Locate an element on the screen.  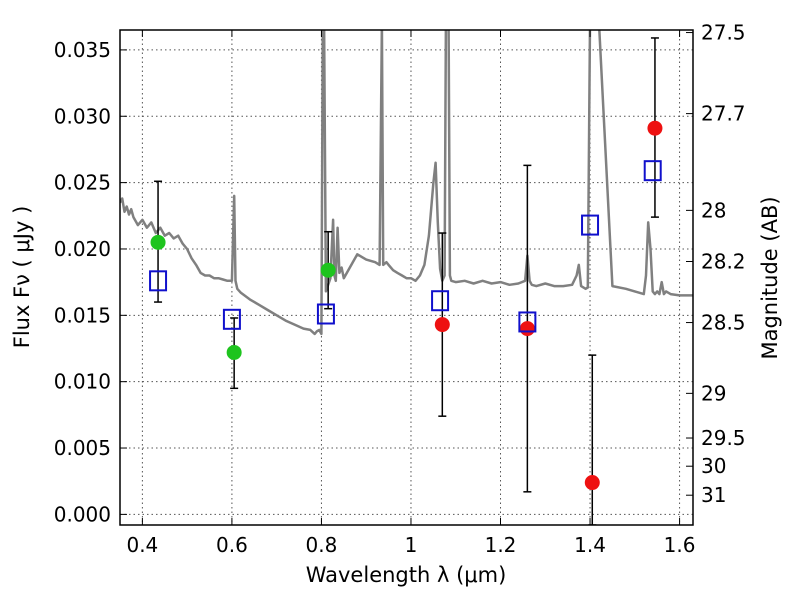
right-tick-label: 30 is located at coordinates (713, 466).